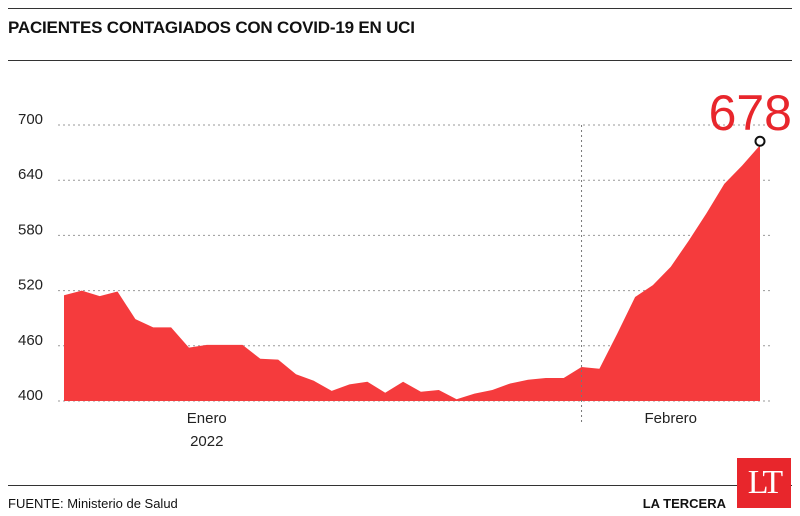 Image resolution: width=800 pixels, height=516 pixels. Describe the element at coordinates (760, 141) in the screenshot. I see `peak-marker` at that location.